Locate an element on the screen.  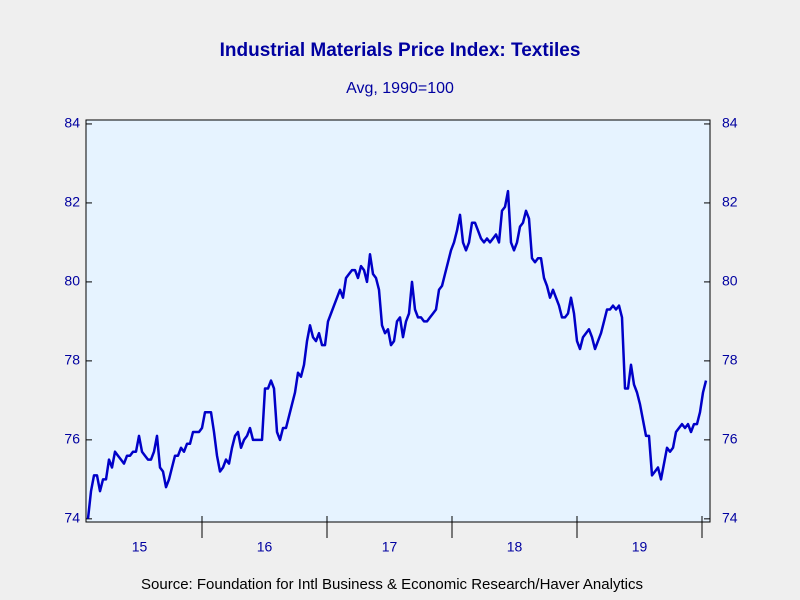
x-tick-label: 18 is located at coordinates (515, 547).